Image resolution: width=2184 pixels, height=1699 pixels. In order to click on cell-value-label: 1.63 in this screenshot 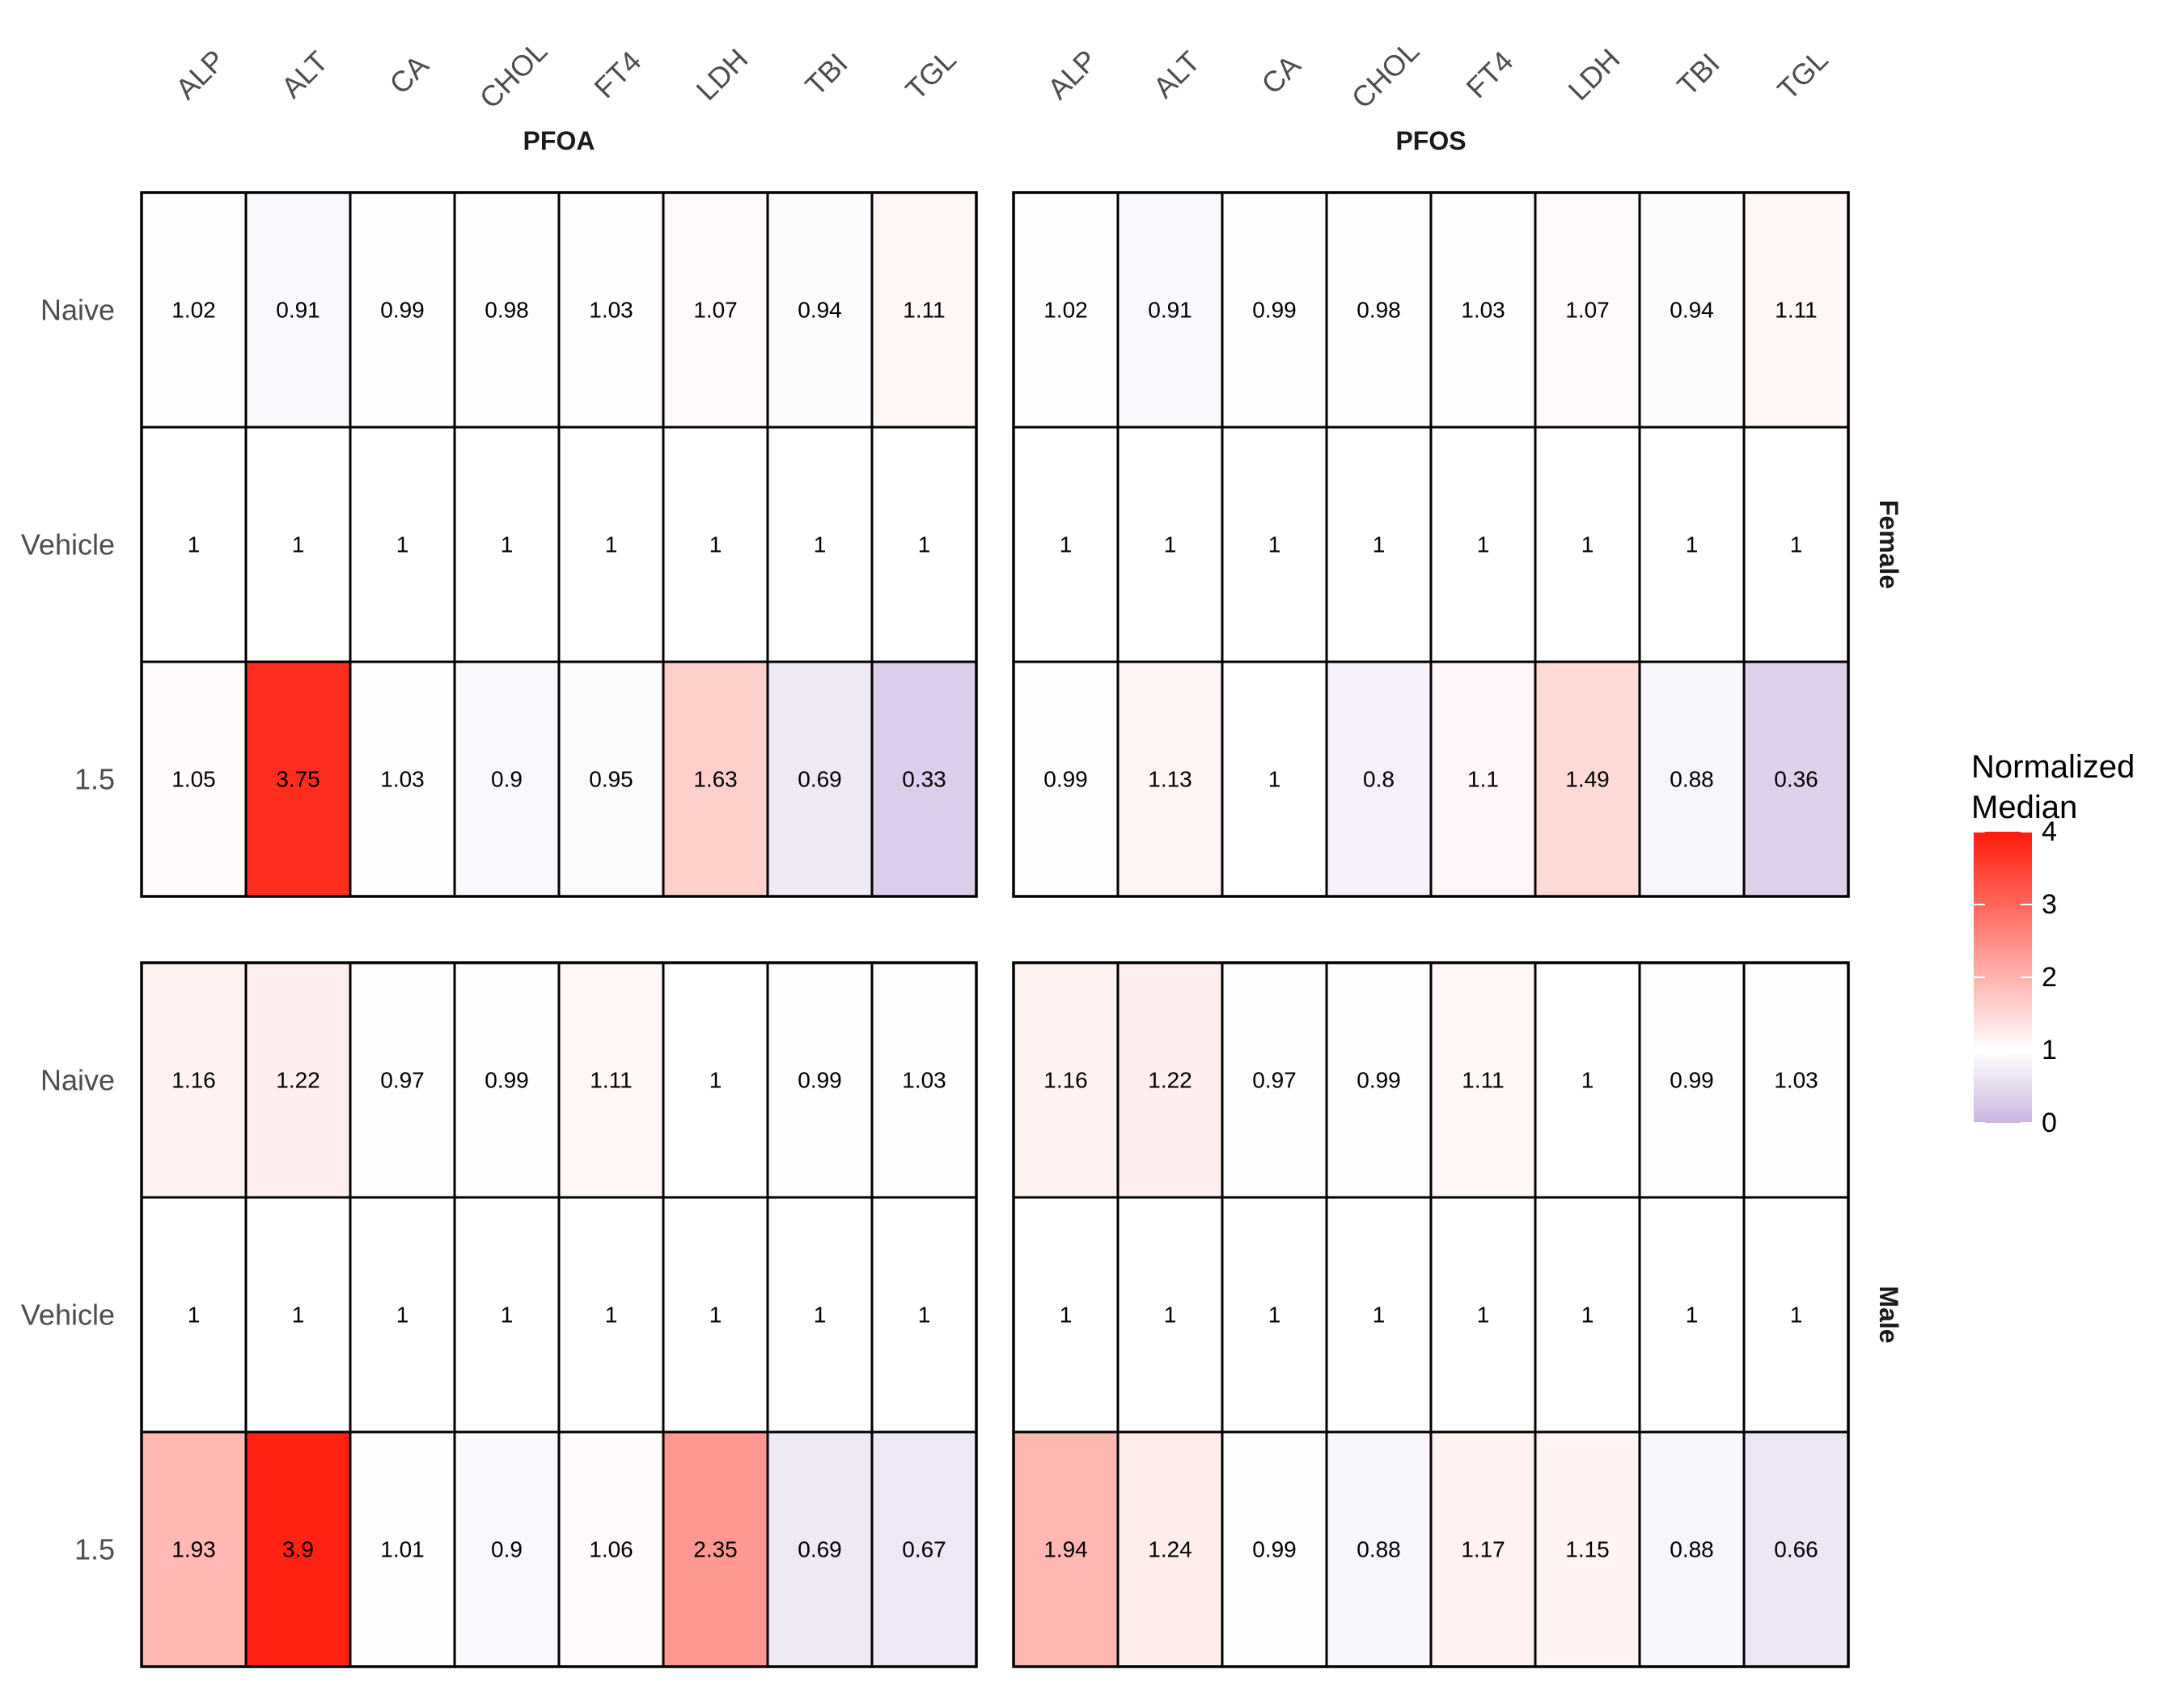, I will do `click(715, 779)`.